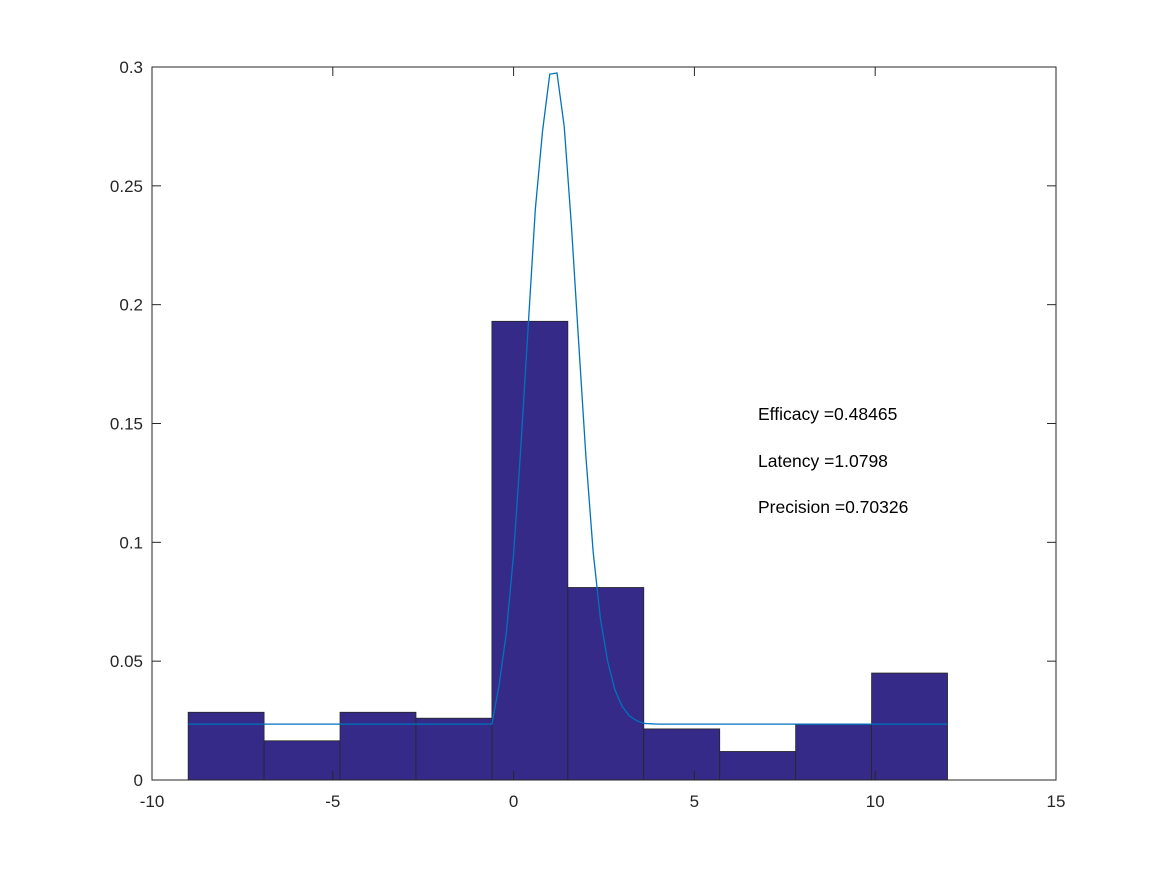  What do you see at coordinates (875, 801) in the screenshot?
I see `x-tick-label: 10` at bounding box center [875, 801].